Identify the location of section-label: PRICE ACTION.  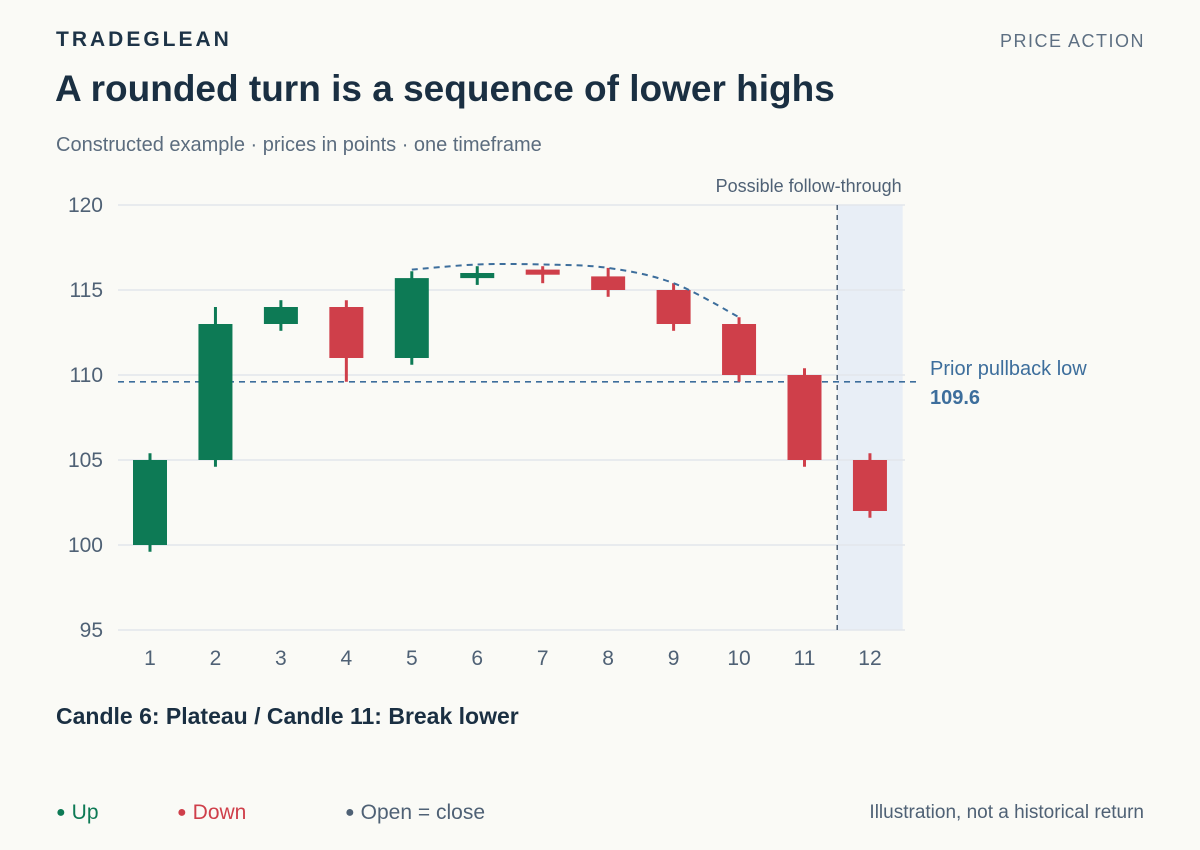
(1072, 41).